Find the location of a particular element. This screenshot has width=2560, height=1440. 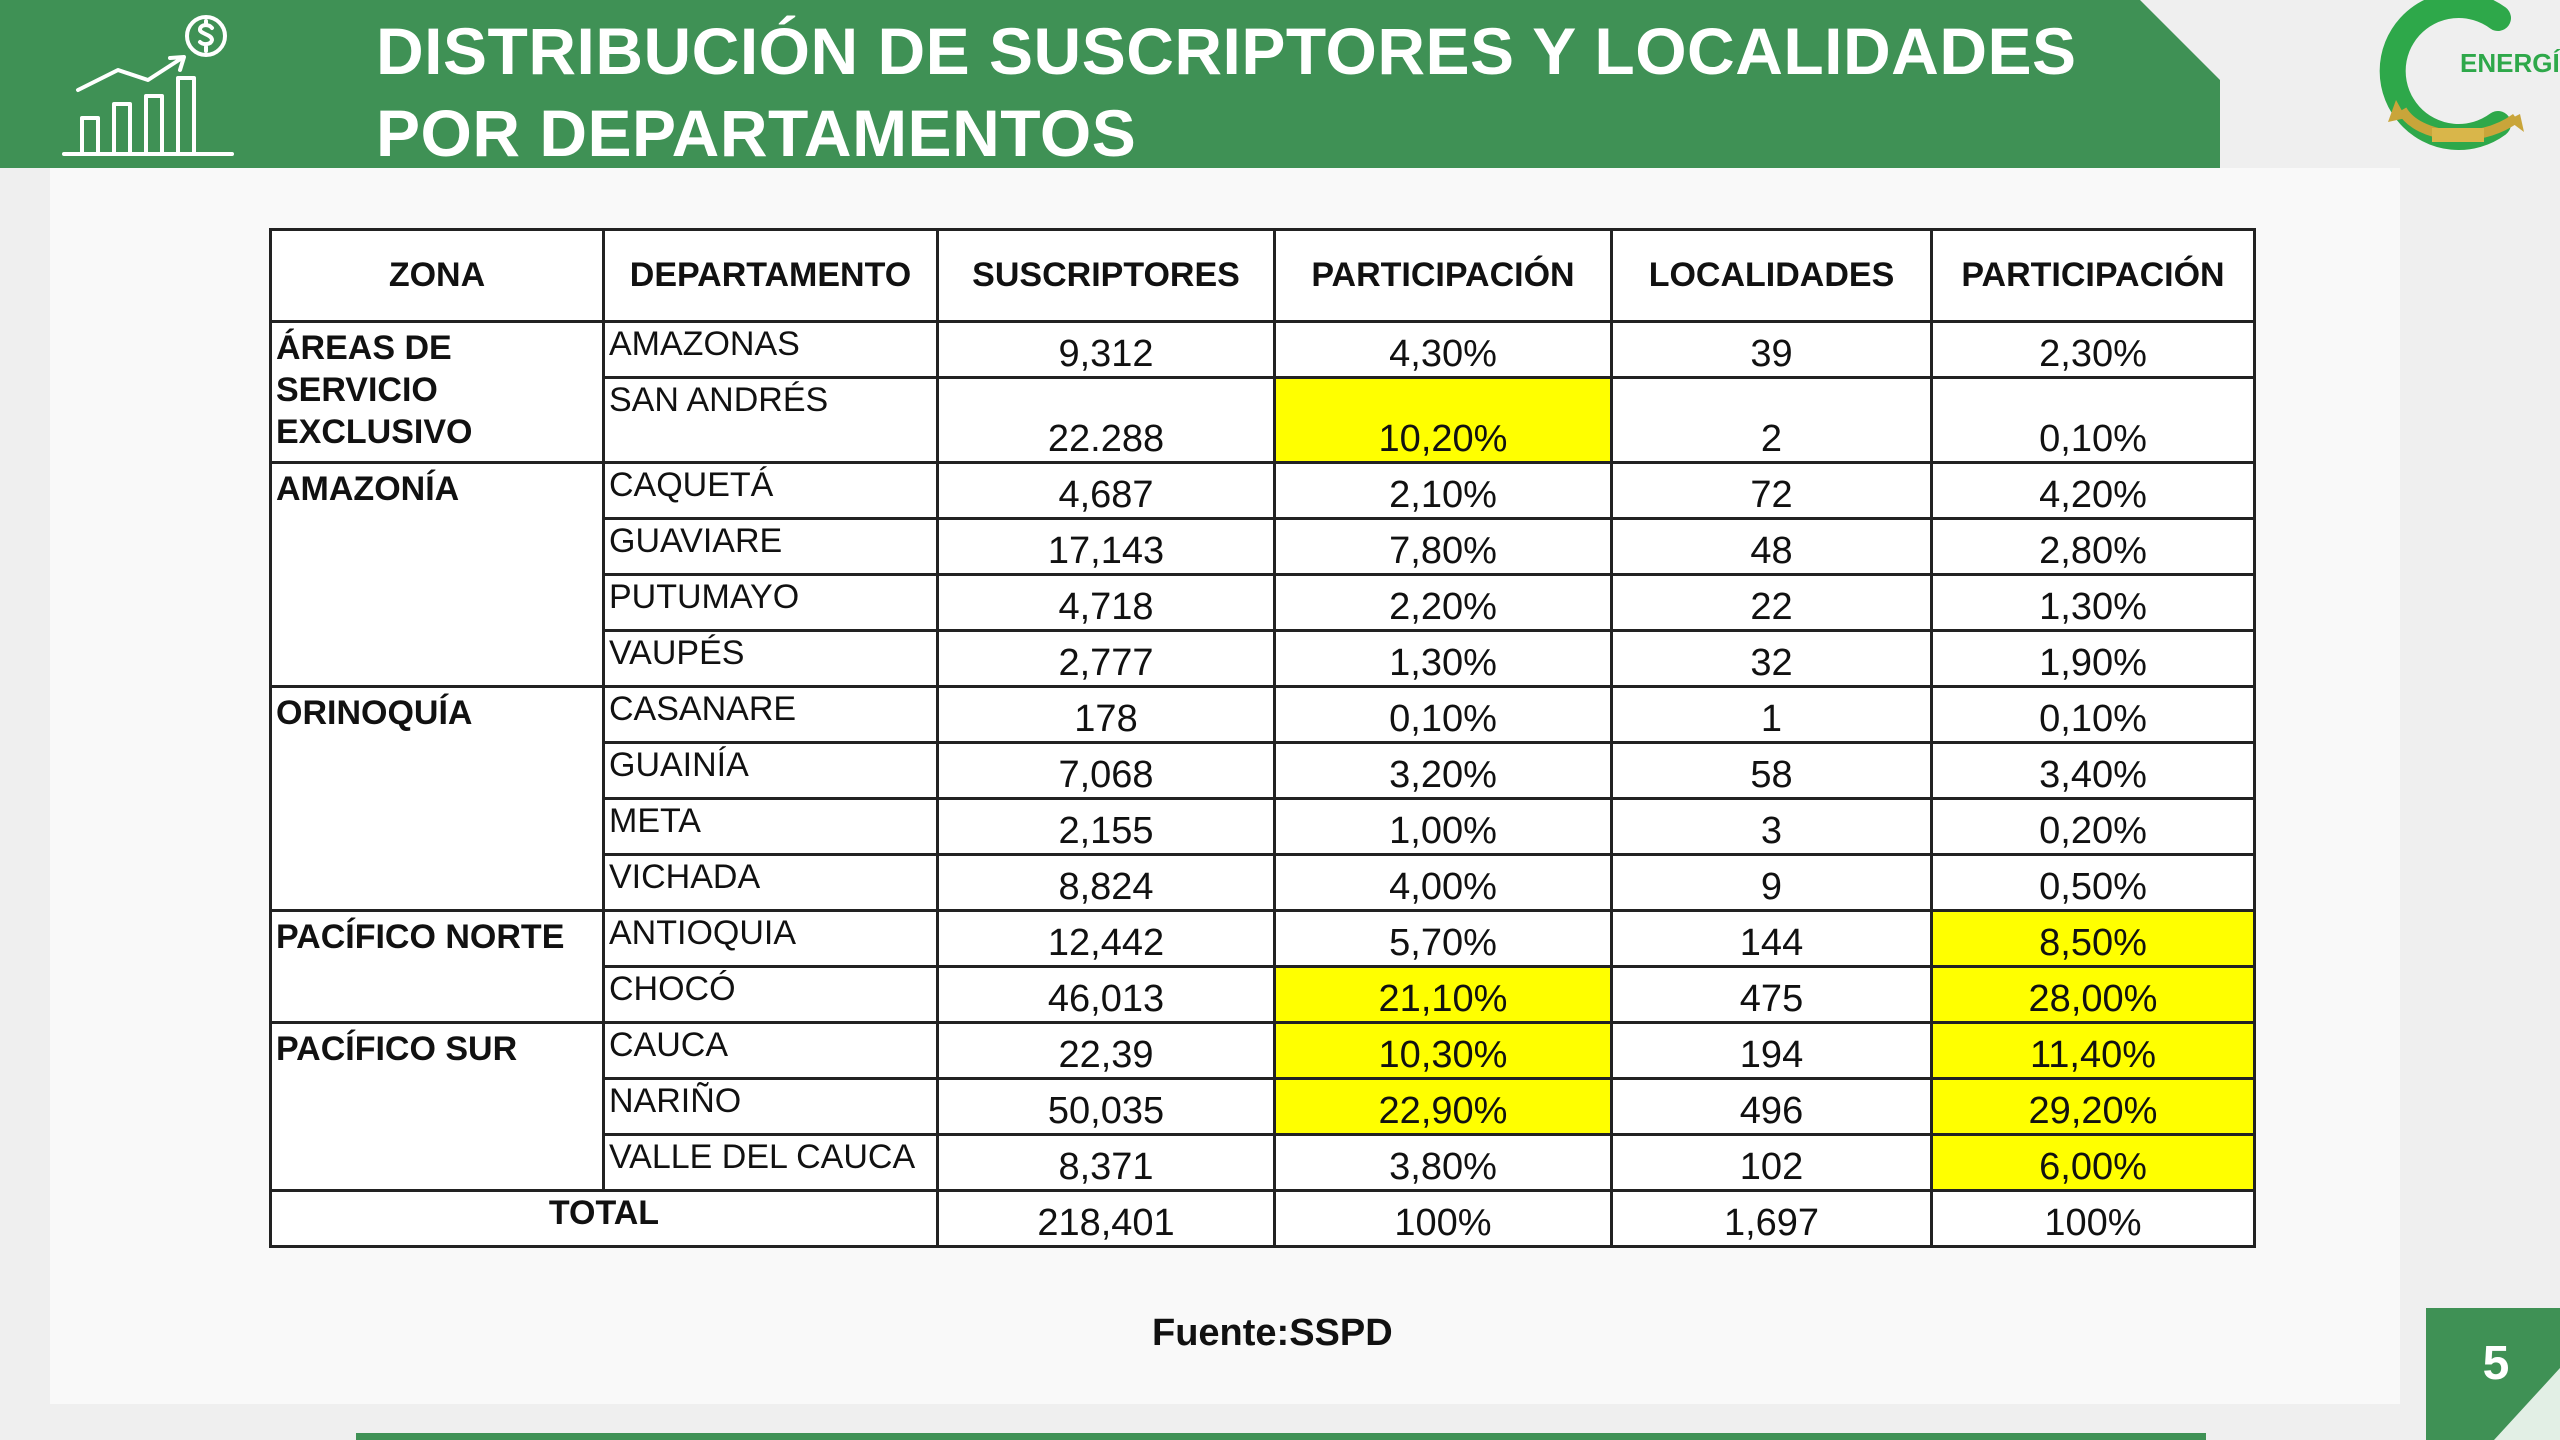

source-note: Fuente:SSPD is located at coordinates (1272, 1333).